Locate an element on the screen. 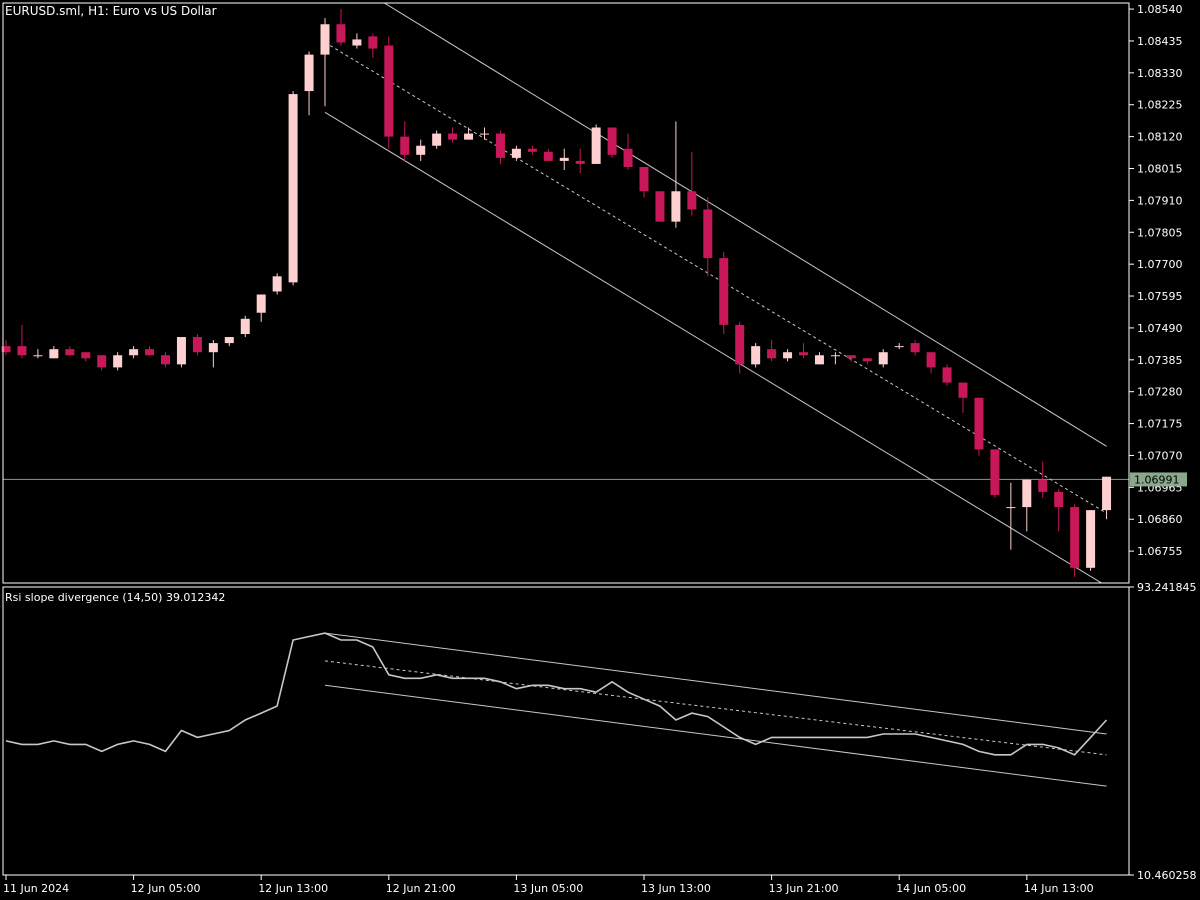 Image resolution: width=1200 pixels, height=900 pixels. x-tick-label: 11 Jun 2024 is located at coordinates (36, 888).